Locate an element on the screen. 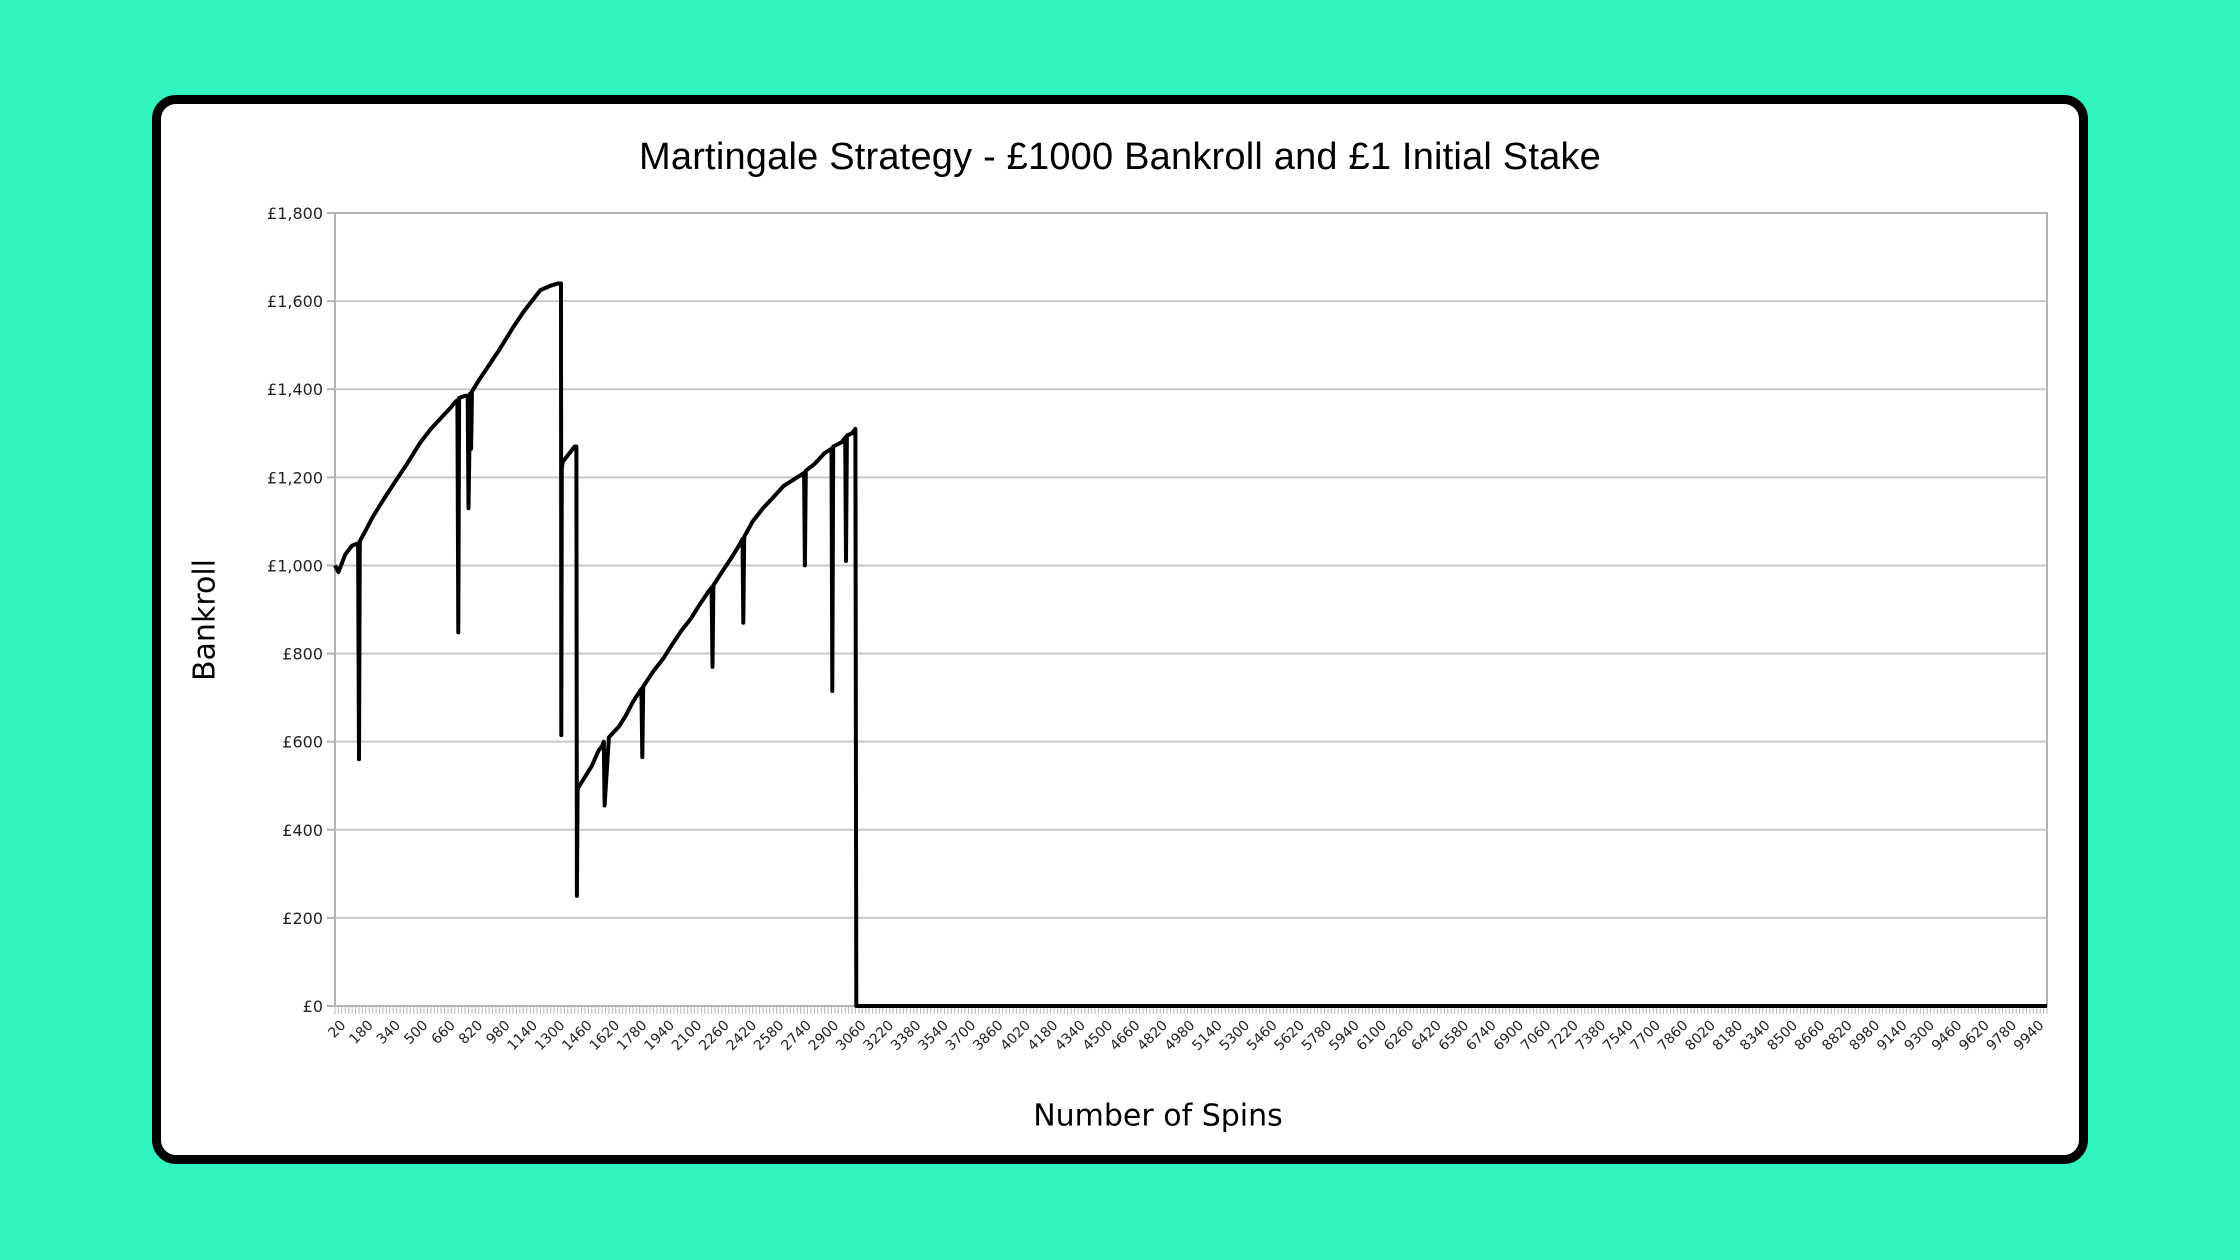  x-tick-label: 1300 is located at coordinates (550, 1036).